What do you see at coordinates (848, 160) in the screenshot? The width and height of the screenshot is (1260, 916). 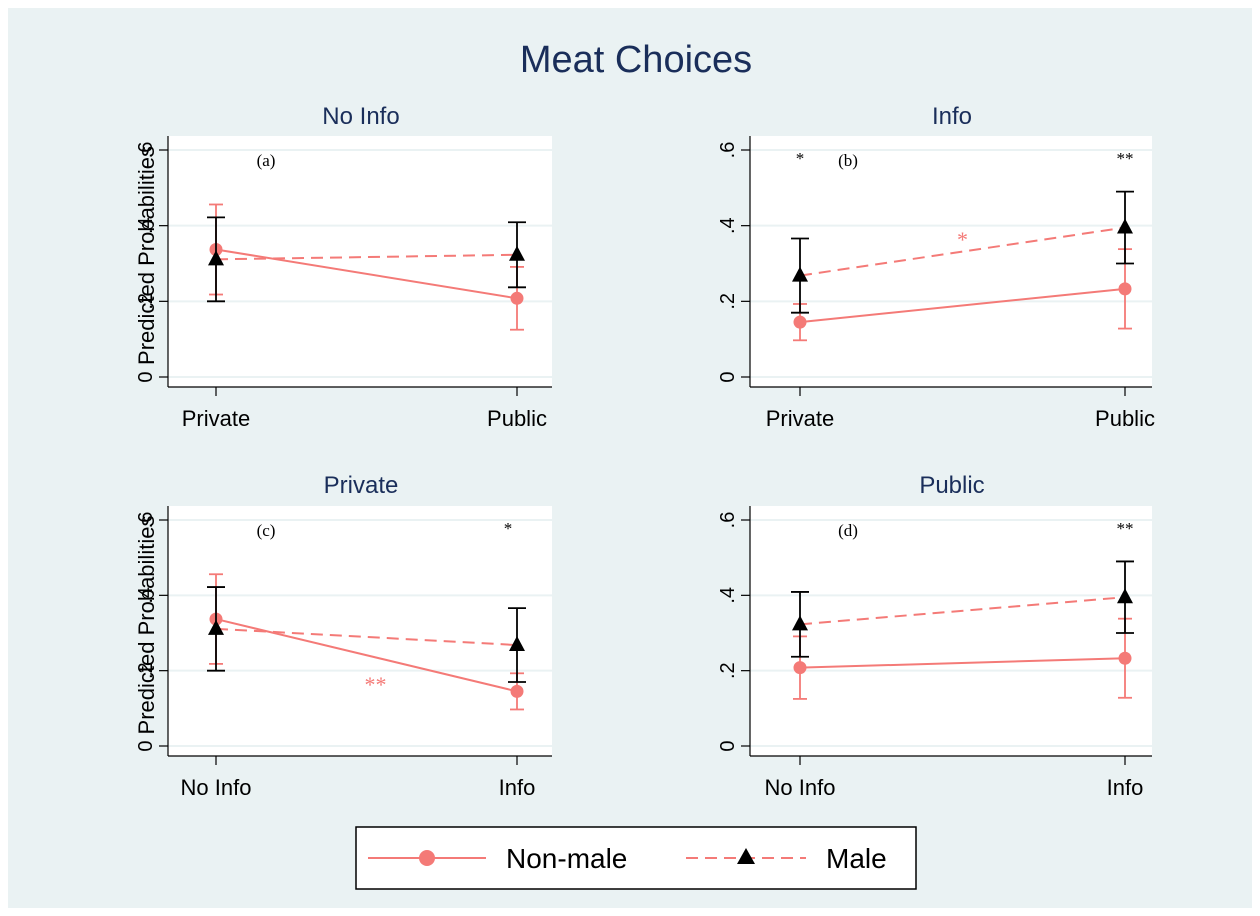 I see `panel-letter: (b)` at bounding box center [848, 160].